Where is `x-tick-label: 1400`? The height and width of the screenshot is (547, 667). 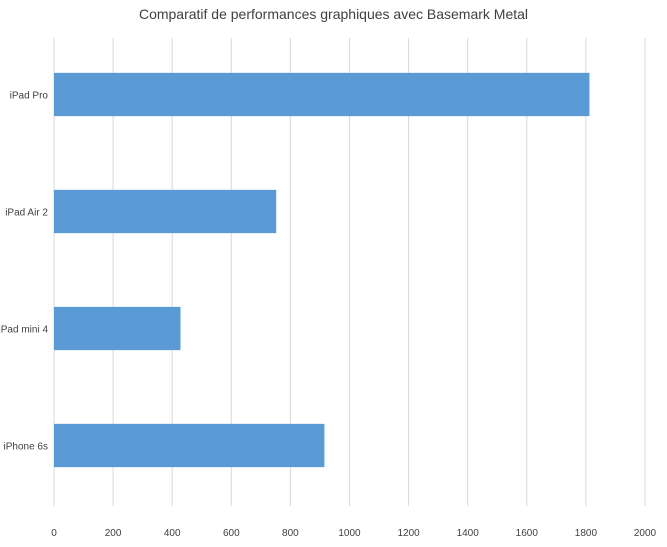
x-tick-label: 1400 is located at coordinates (468, 533).